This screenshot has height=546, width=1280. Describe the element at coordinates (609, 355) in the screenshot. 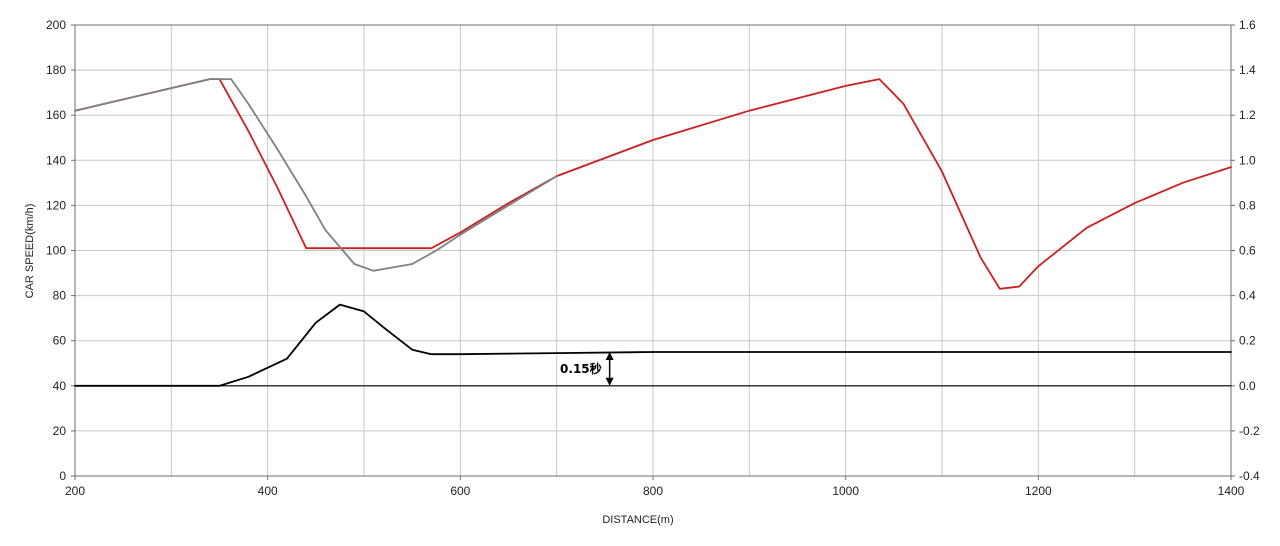

I see `annotation-arrow-head-up` at that location.